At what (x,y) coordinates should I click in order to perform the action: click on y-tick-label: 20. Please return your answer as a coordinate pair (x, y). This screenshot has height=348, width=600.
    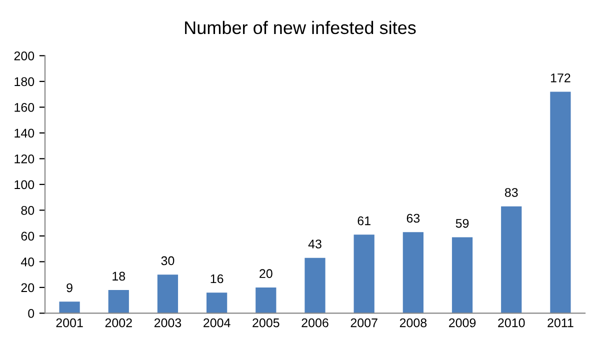
    Looking at the image, I should click on (27, 287).